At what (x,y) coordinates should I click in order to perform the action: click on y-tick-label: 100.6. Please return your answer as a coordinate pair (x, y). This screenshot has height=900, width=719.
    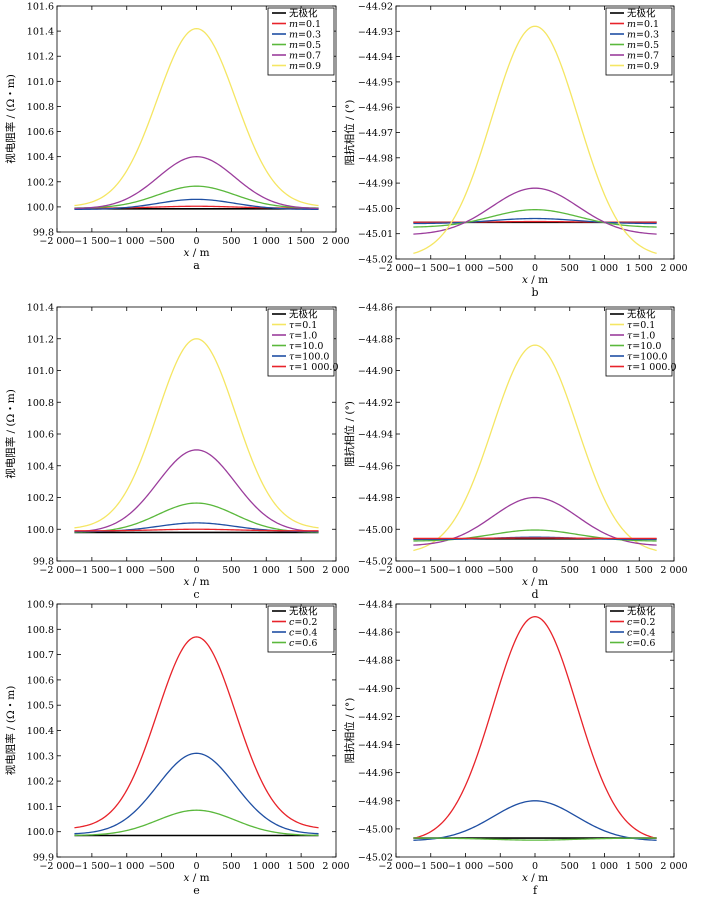
    Looking at the image, I should click on (40, 680).